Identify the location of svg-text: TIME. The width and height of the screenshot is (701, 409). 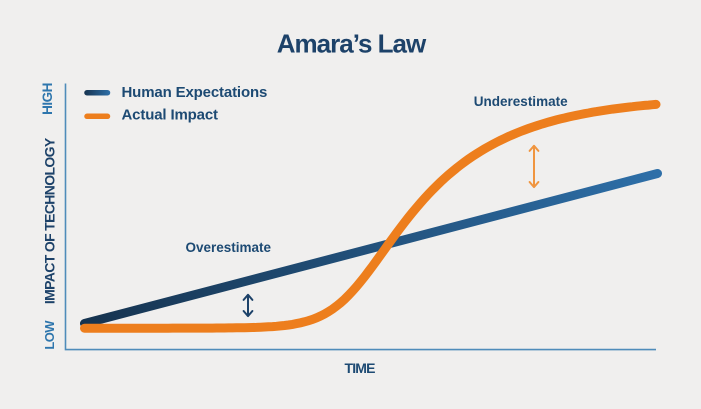
(359, 368).